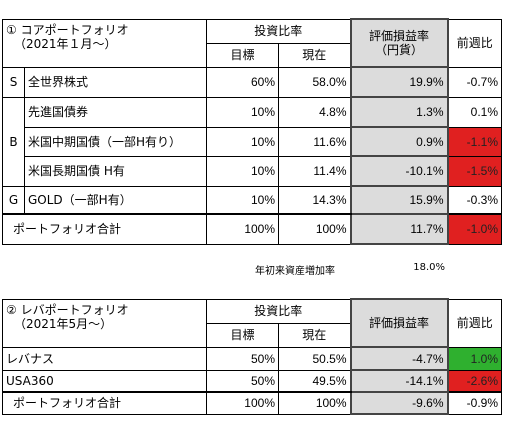 The width and height of the screenshot is (508, 429). What do you see at coordinates (399, 36) in the screenshot?
I see `core-header-pl-label: 評価損益率` at bounding box center [399, 36].